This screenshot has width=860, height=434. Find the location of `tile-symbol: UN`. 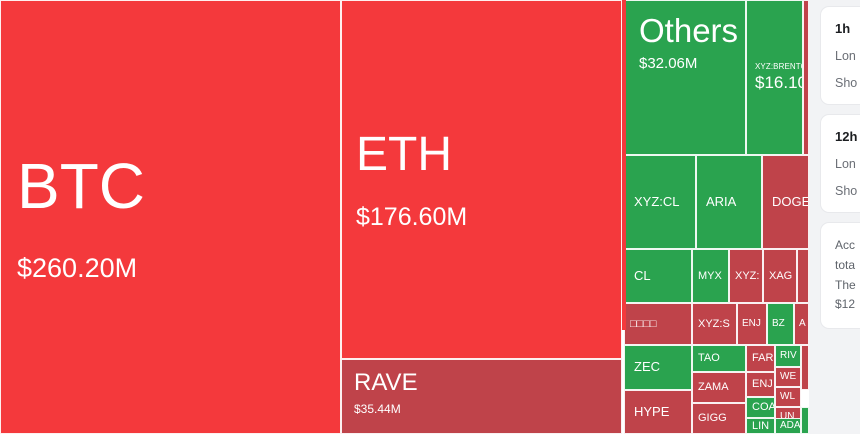

tile-symbol: UN is located at coordinates (787, 417).